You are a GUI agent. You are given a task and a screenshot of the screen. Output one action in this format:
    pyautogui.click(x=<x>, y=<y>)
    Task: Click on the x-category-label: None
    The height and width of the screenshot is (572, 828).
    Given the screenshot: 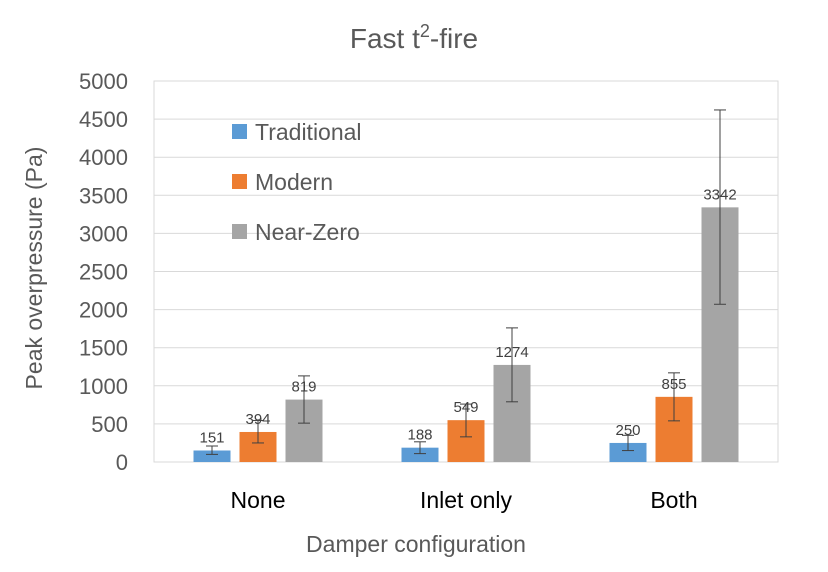 What is the action you would take?
    pyautogui.click(x=258, y=500)
    